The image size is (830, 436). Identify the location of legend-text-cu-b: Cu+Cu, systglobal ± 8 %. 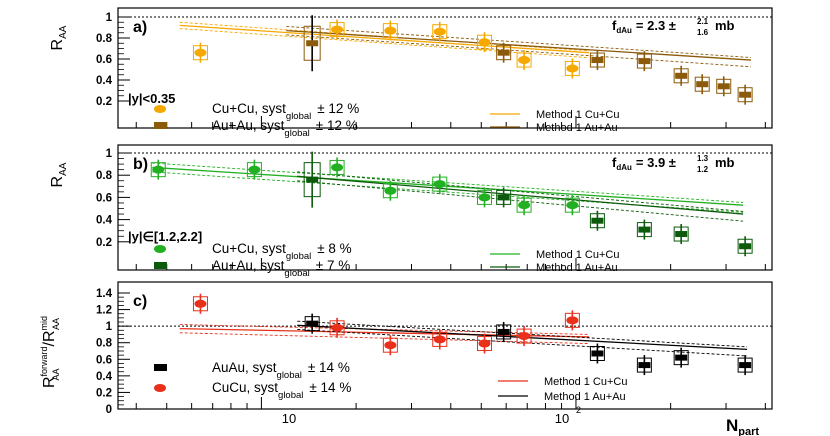
(282, 251).